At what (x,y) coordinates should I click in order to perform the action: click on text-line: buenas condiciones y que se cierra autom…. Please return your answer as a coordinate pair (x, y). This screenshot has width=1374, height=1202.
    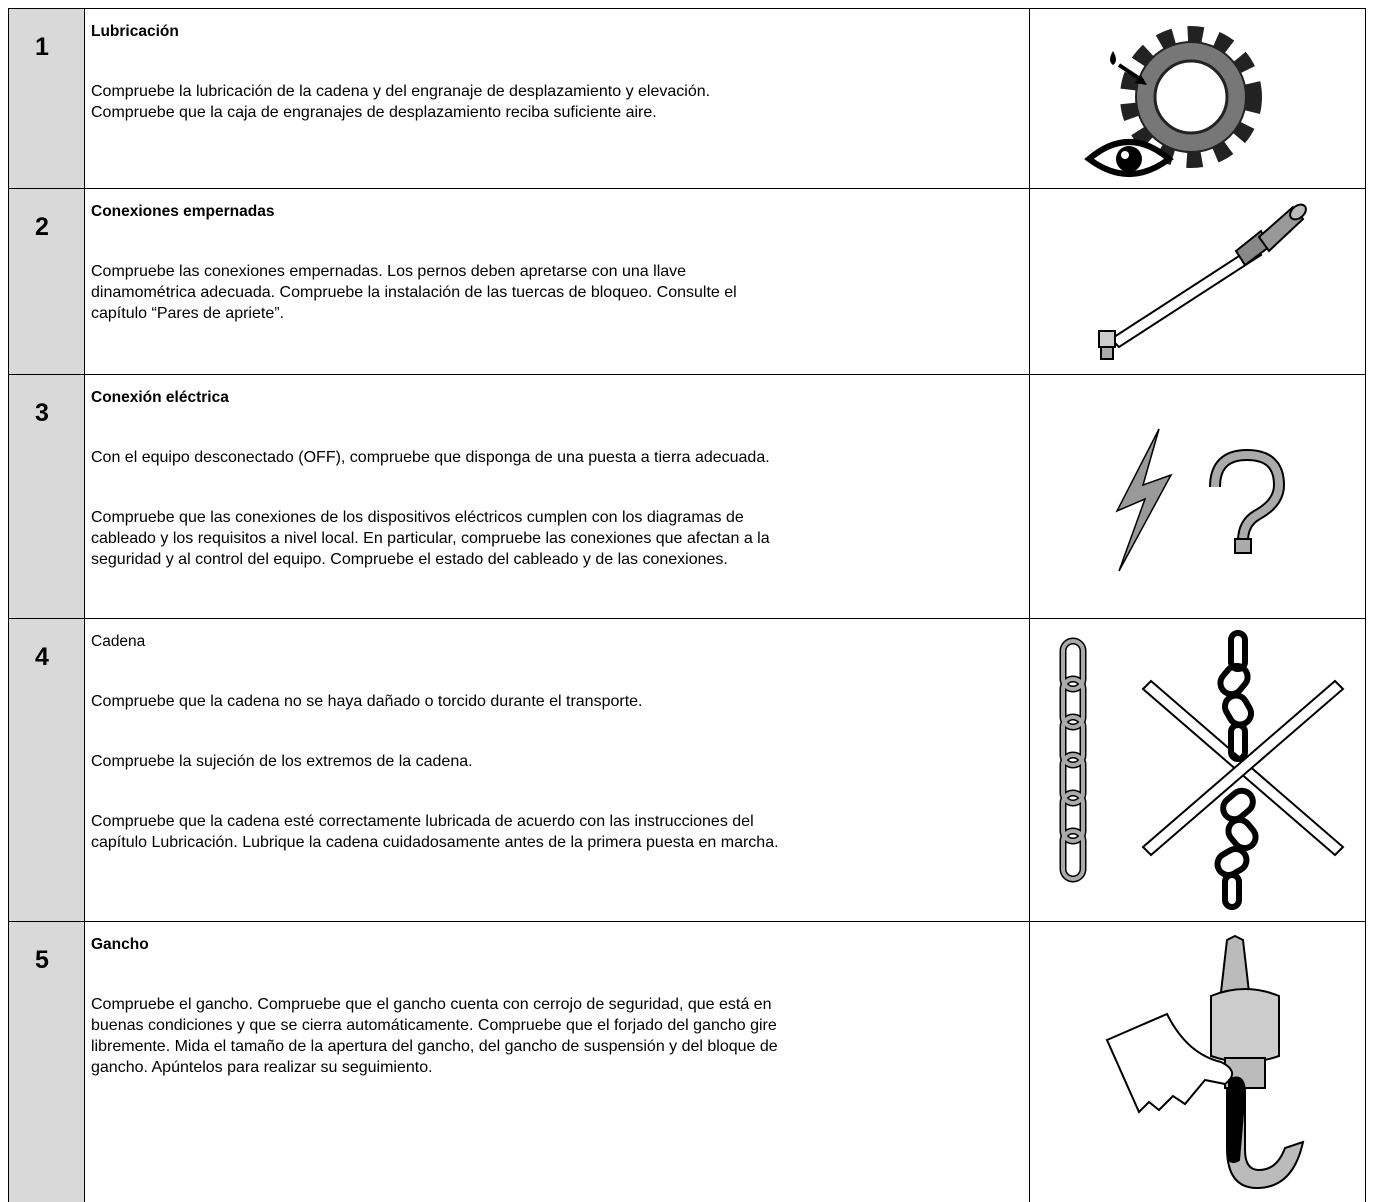
    Looking at the image, I should click on (434, 1025).